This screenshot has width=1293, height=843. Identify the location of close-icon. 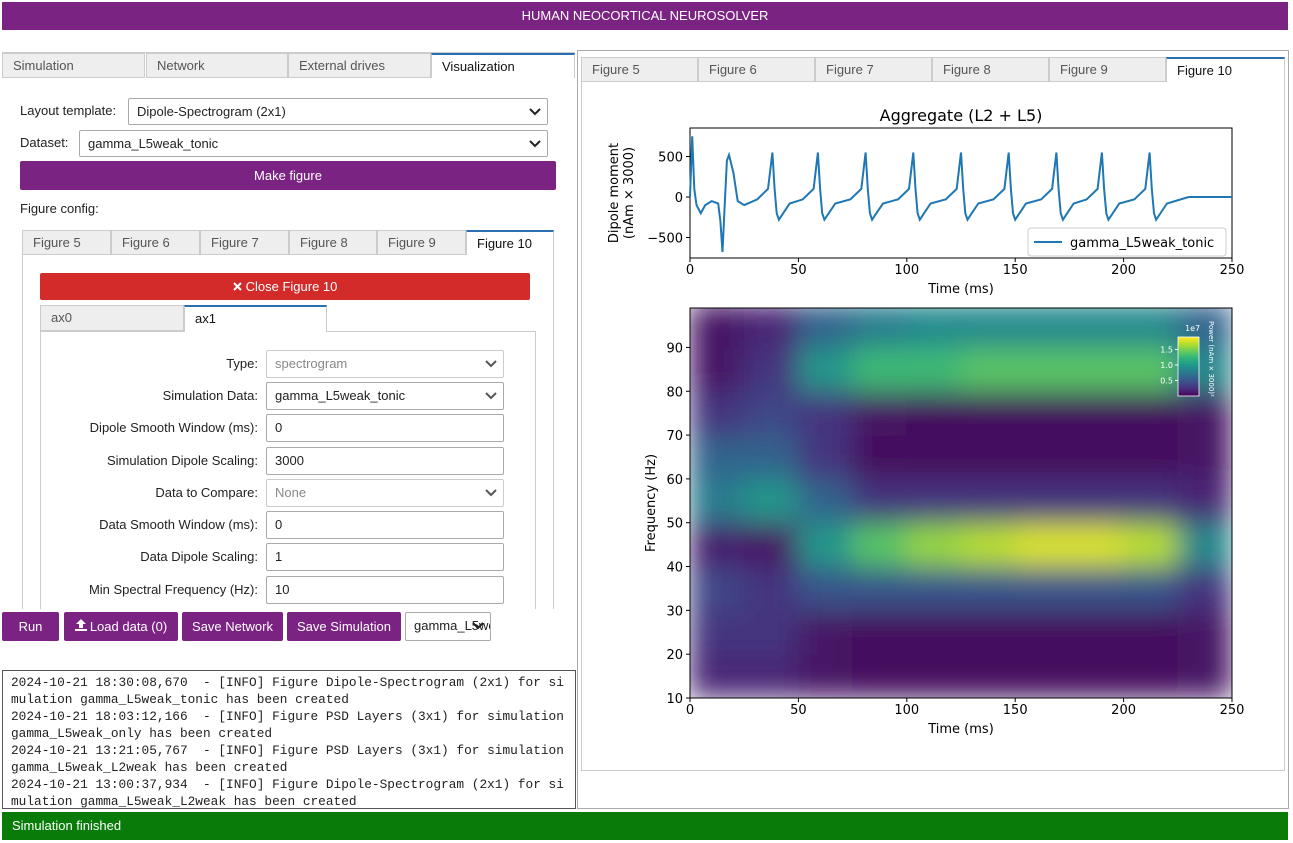
(237, 286).